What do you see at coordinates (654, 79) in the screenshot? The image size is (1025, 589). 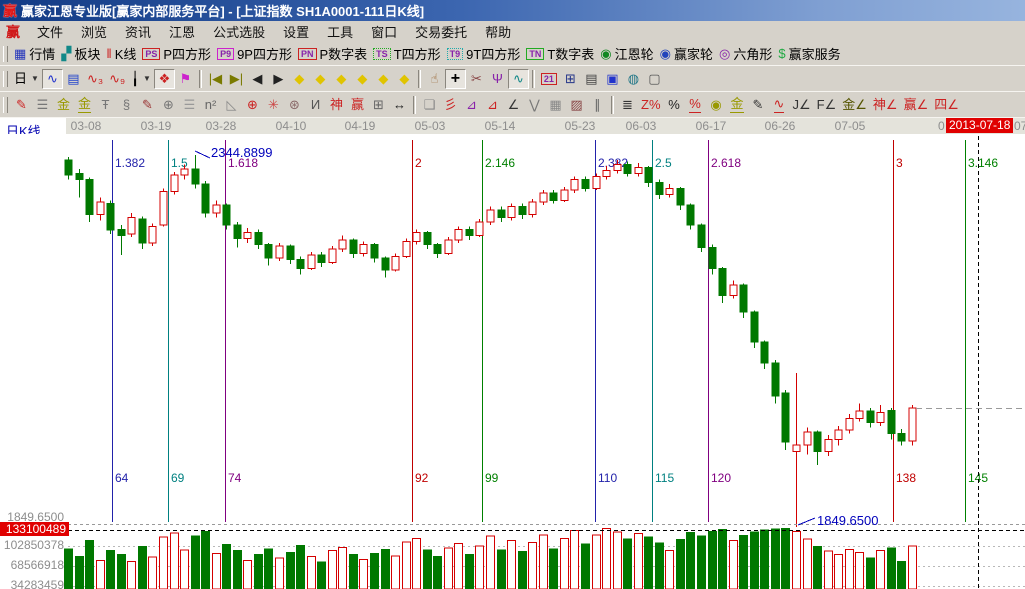 I see `remote-data-button: ▢` at bounding box center [654, 79].